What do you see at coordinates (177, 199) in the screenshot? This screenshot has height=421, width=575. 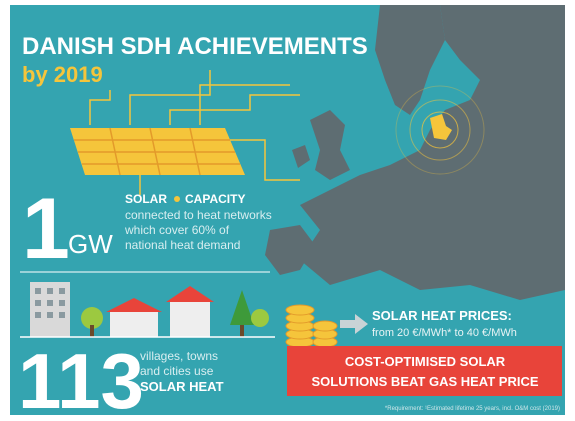 I see `dot` at bounding box center [177, 199].